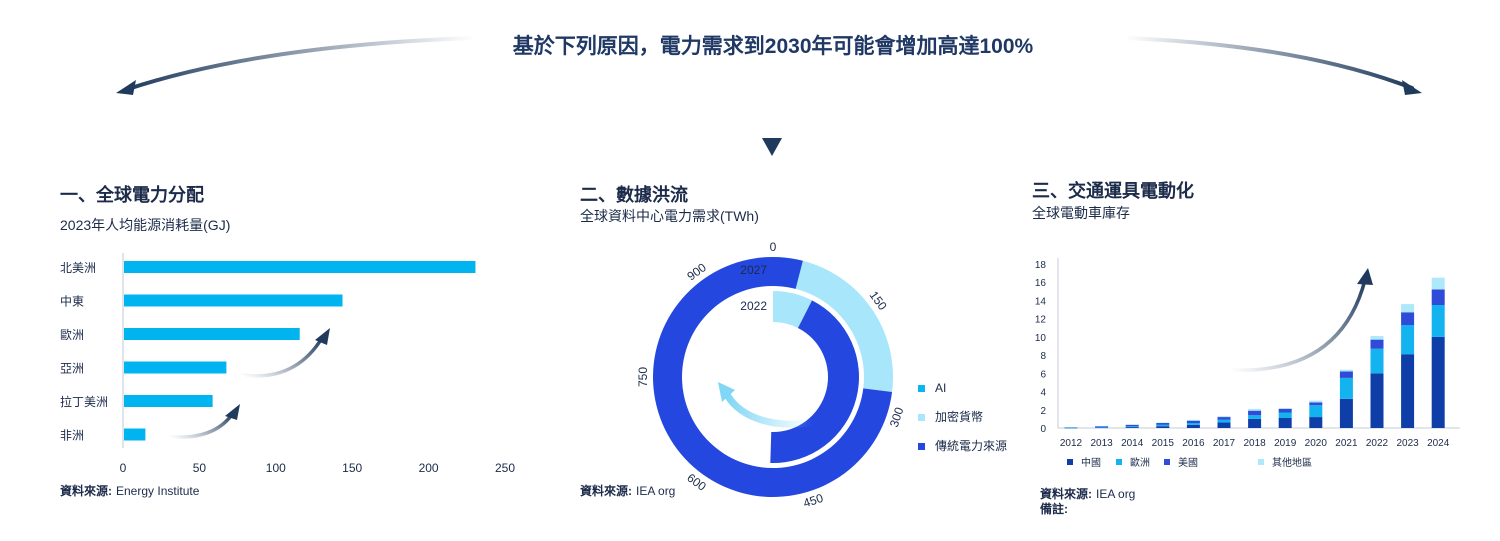 The height and width of the screenshot is (541, 1500). What do you see at coordinates (1041, 320) in the screenshot?
I see `y-tick-label: 12` at bounding box center [1041, 320].